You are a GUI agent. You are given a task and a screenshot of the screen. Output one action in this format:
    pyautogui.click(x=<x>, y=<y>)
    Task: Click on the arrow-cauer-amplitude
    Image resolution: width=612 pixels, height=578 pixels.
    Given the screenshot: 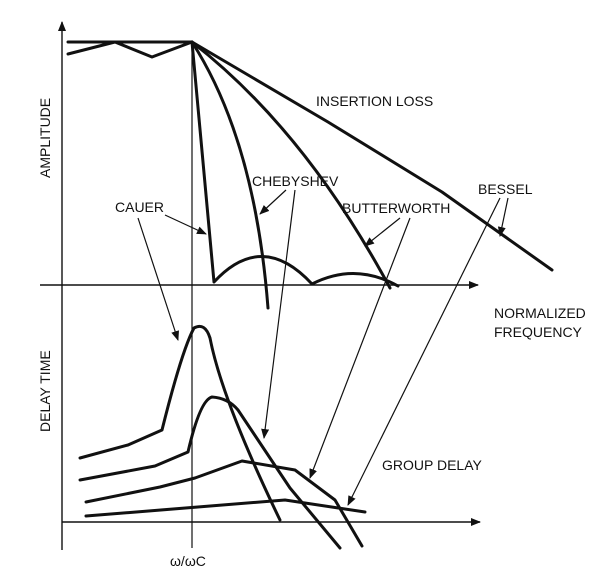 What is the action you would take?
    pyautogui.click(x=185, y=224)
    